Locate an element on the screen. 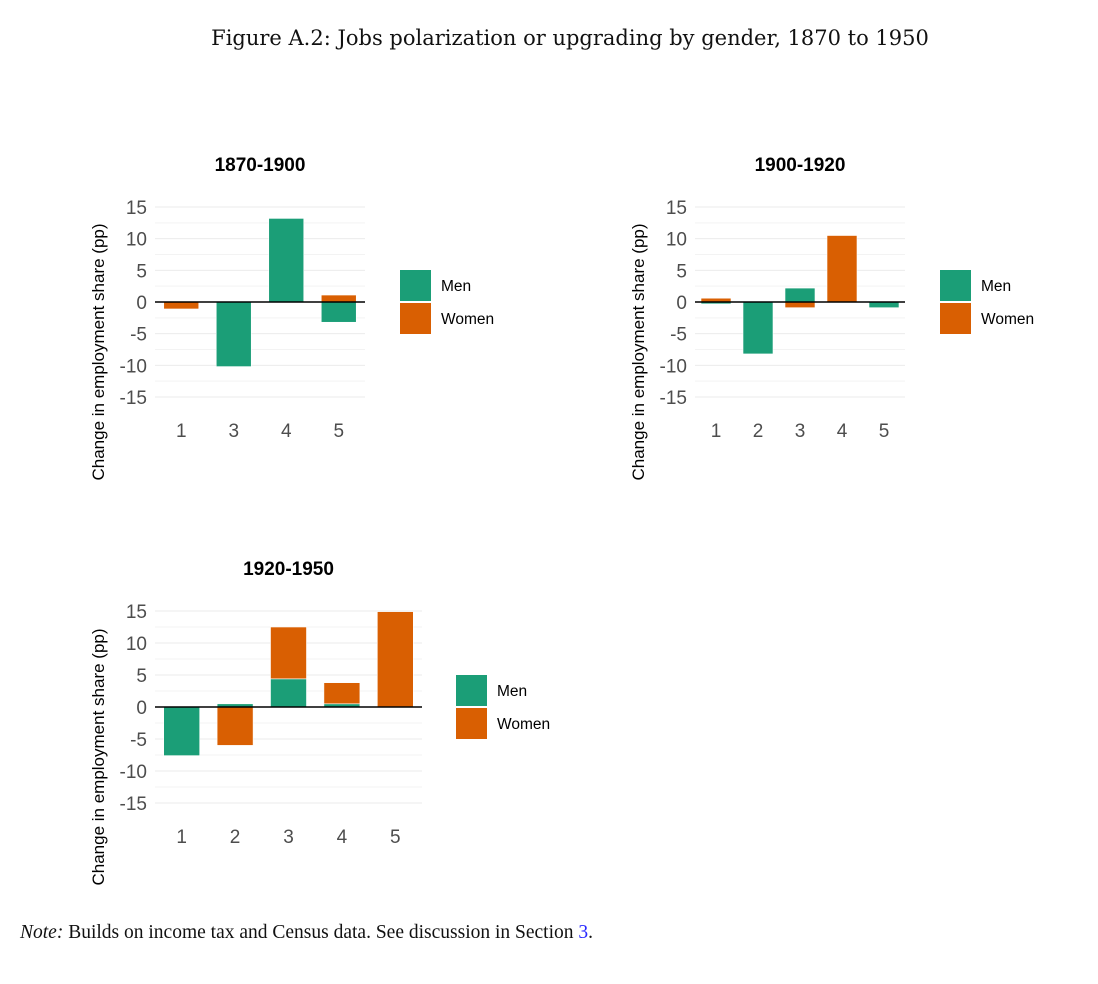 The height and width of the screenshot is (984, 1098). panel-title: 1920-1950 is located at coordinates (288, 569).